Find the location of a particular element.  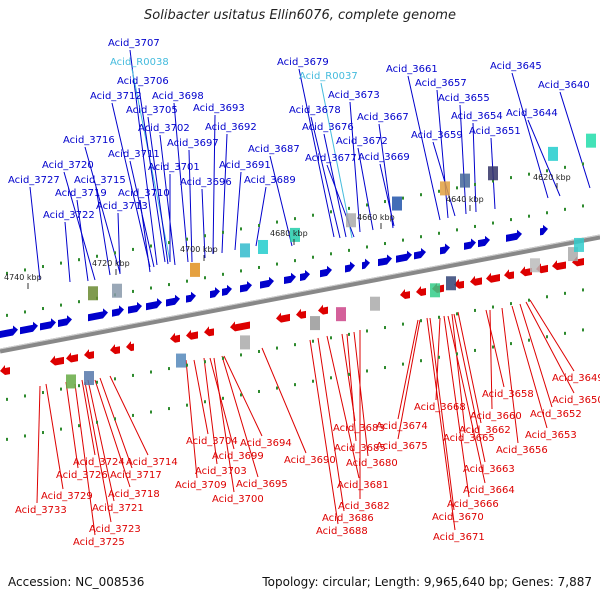

bottom-gene-label: Acid_3683 is located at coordinates (359, 428).